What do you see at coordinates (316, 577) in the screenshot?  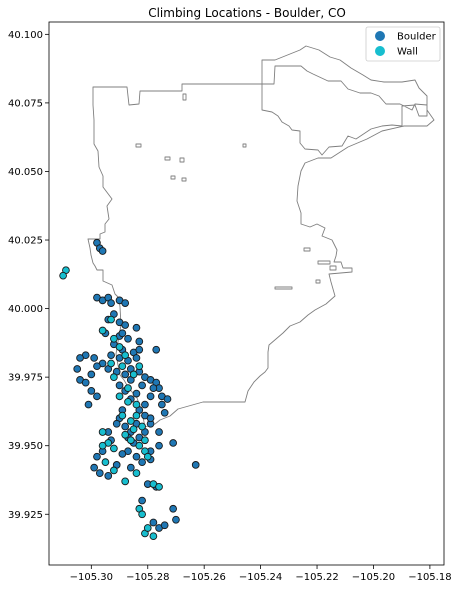 I see `x-tick-label-4: −105.22` at bounding box center [316, 577].